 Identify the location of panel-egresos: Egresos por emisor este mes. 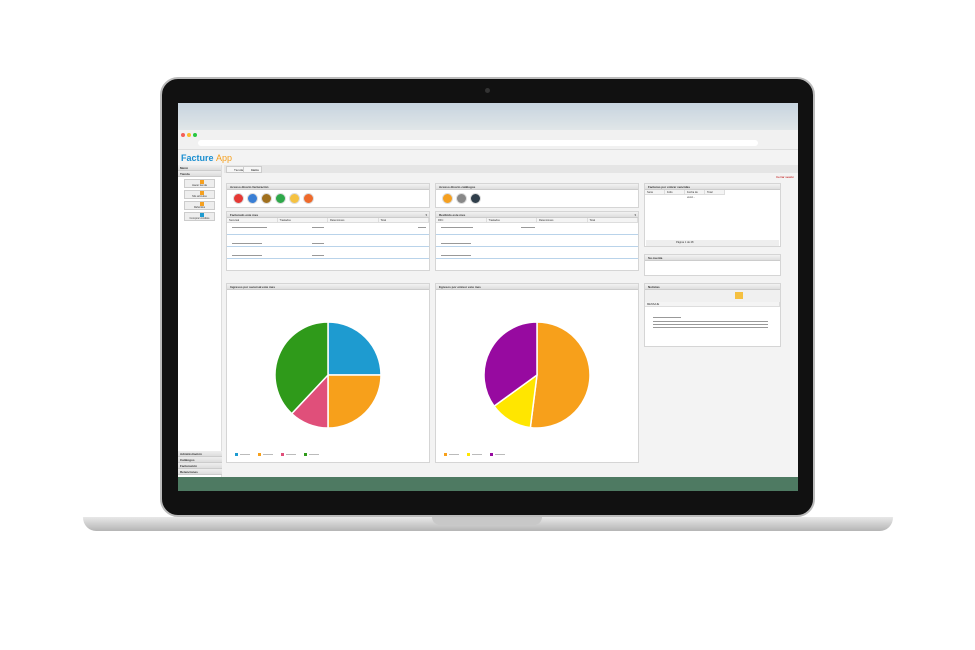
(537, 373).